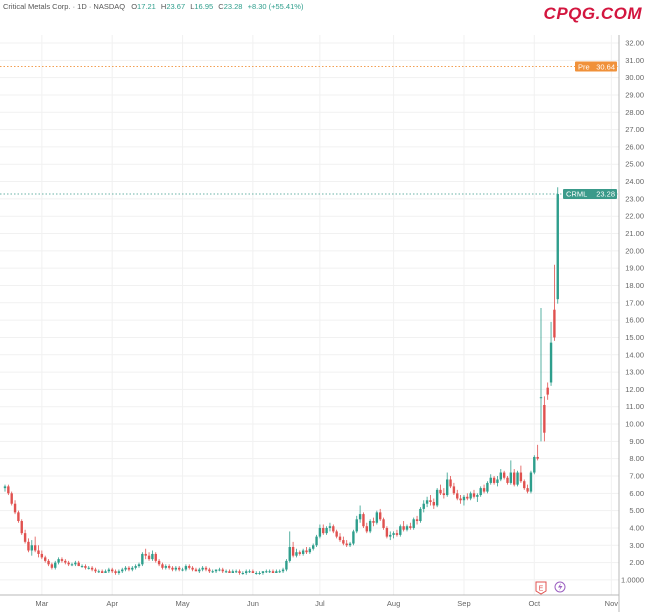  What do you see at coordinates (634, 354) in the screenshot?
I see `price-tick-label: 14.00` at bounding box center [634, 354].